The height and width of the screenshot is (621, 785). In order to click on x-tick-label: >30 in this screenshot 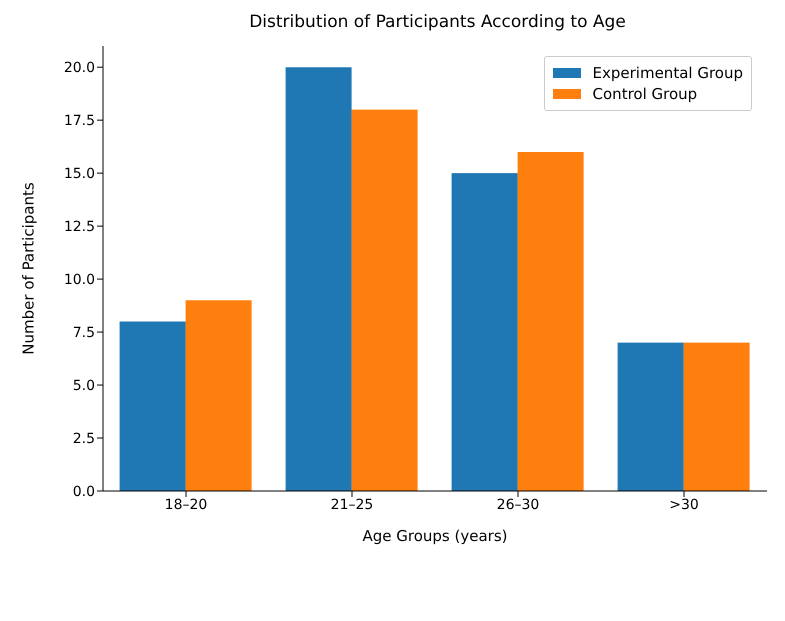, I will do `click(684, 504)`.